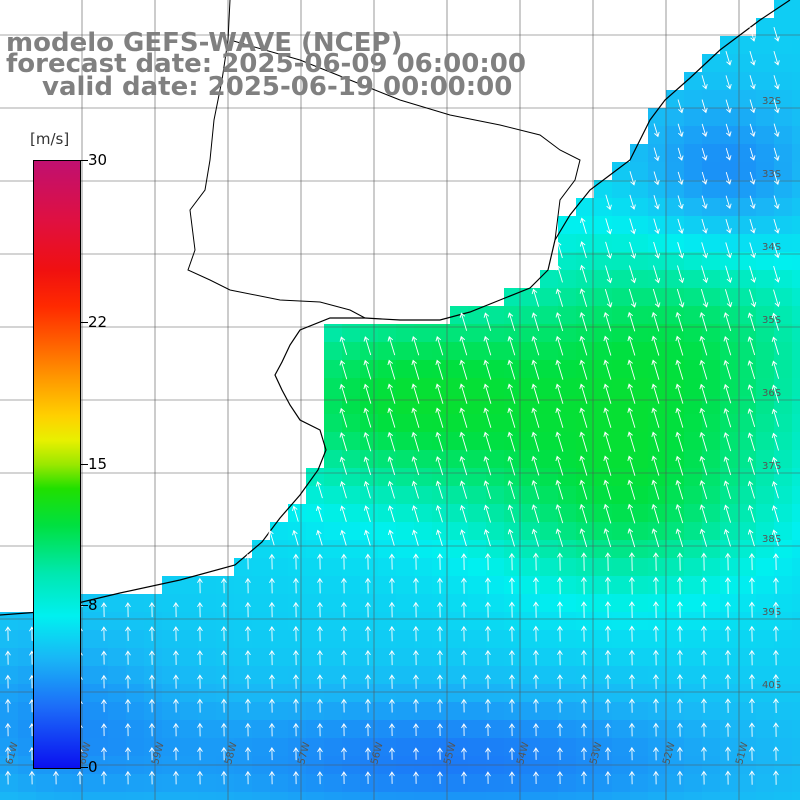 This screenshot has height=800, width=800. What do you see at coordinates (57, 464) in the screenshot?
I see `colorbar` at bounding box center [57, 464].